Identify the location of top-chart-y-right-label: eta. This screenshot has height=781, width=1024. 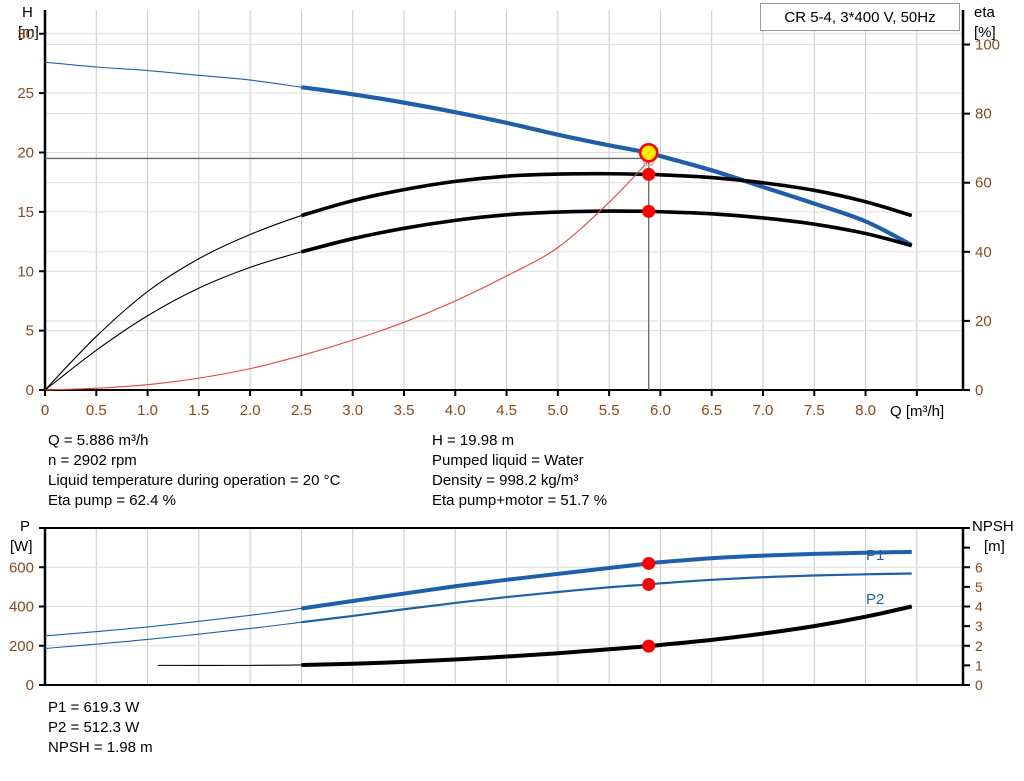
(984, 12).